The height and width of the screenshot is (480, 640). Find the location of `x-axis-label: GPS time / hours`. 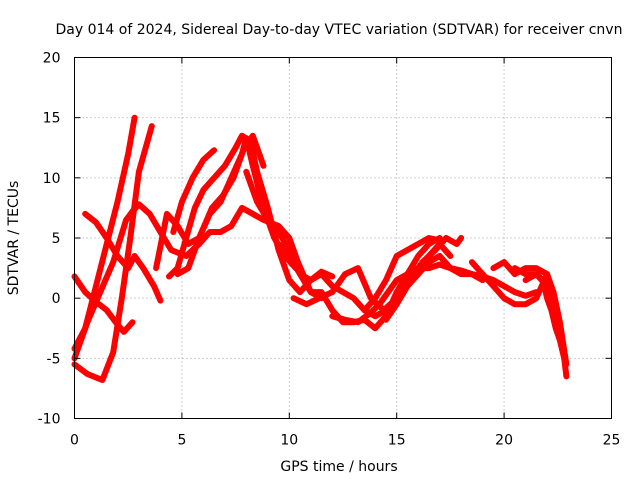

x-axis-label: GPS time / hours is located at coordinates (338, 467).